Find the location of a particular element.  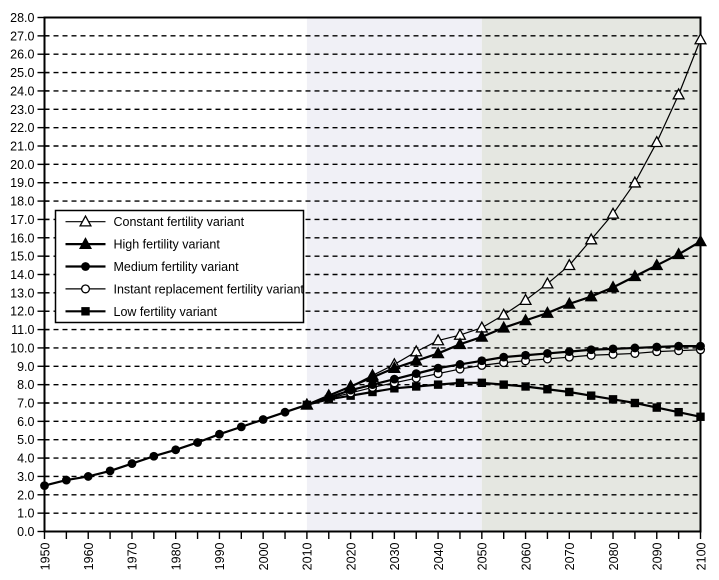

x-tick-label: 2040 is located at coordinates (439, 556).